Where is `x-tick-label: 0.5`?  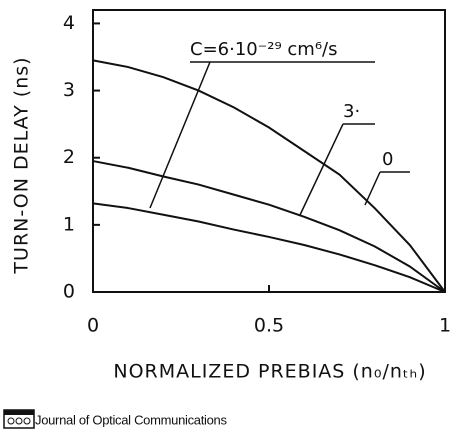
x-tick-label: 0.5 is located at coordinates (269, 326).